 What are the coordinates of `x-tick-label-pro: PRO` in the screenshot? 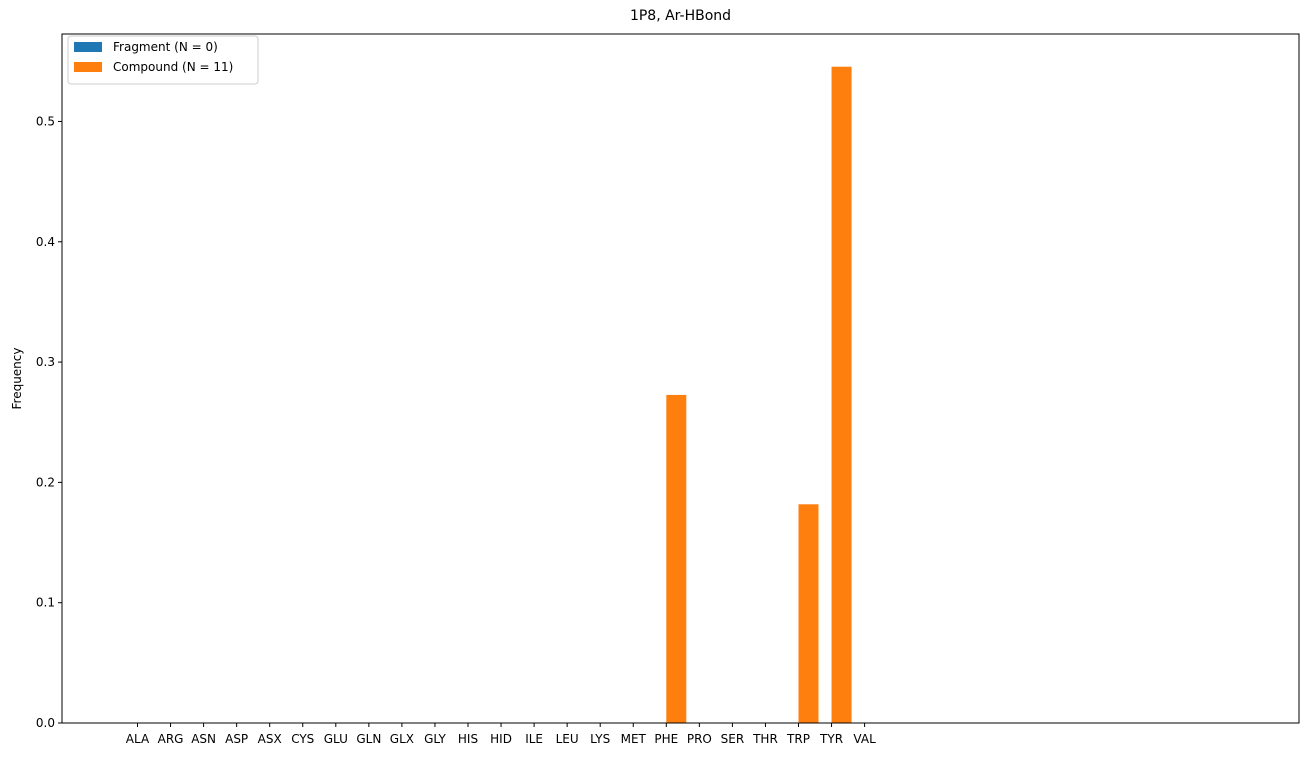 It's located at (699, 739).